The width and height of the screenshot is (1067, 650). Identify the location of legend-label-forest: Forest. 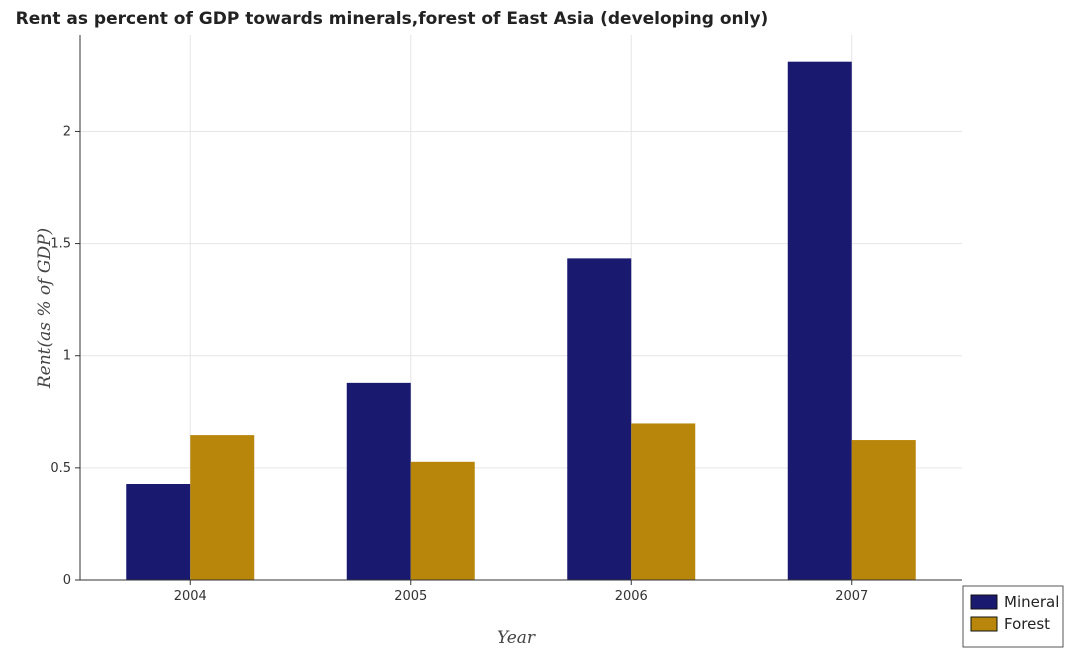
(1027, 624).